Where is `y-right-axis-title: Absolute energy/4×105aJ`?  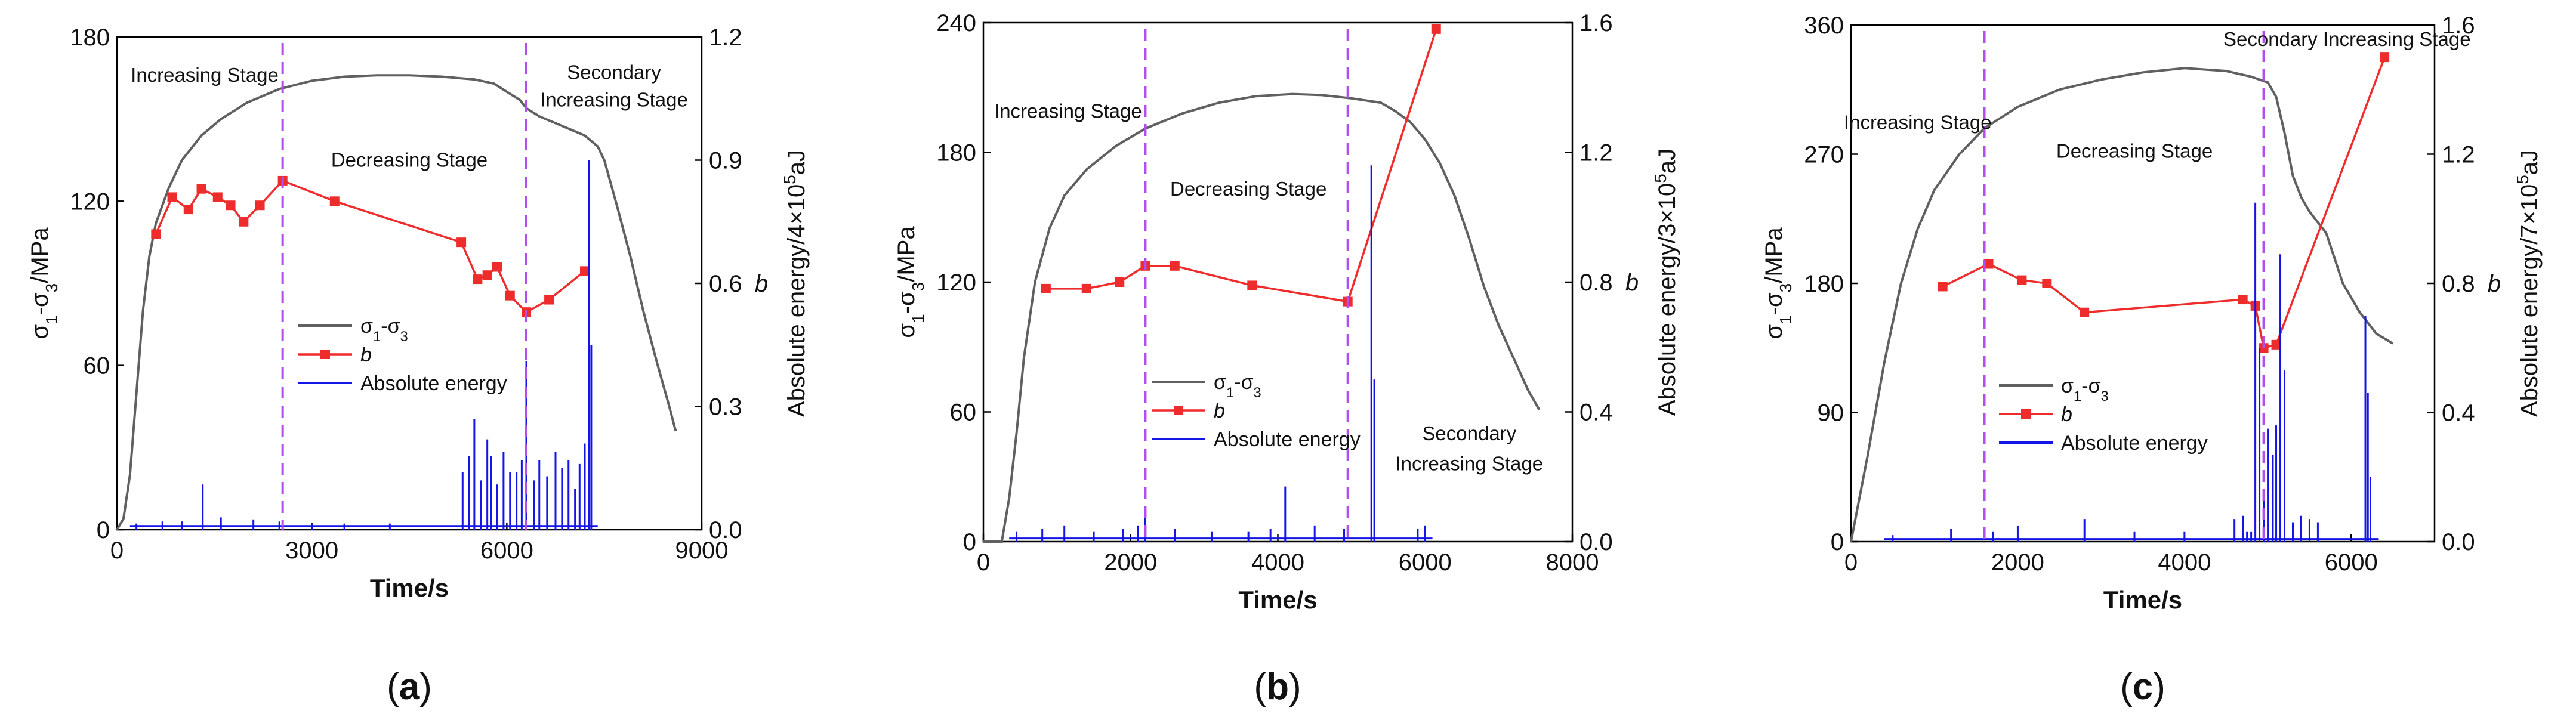
y-right-axis-title: Absolute energy/4×105aJ is located at coordinates (795, 283).